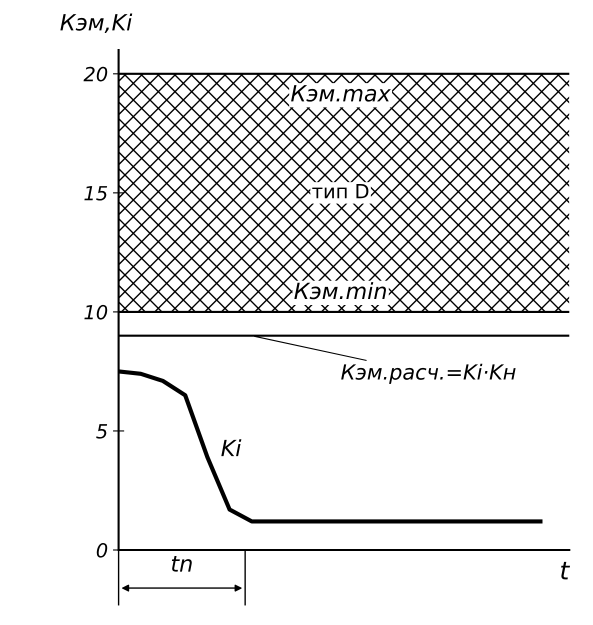  Describe the element at coordinates (428, 374) in the screenshot. I see `ref-line-label: Кэм.расч.=Ki·Kн` at that location.